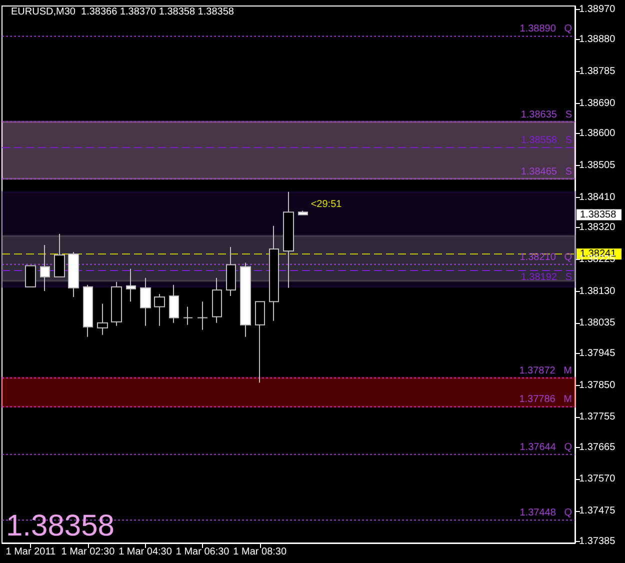  I want to click on x-tick-label: 1 Mar 2011, so click(31, 552).